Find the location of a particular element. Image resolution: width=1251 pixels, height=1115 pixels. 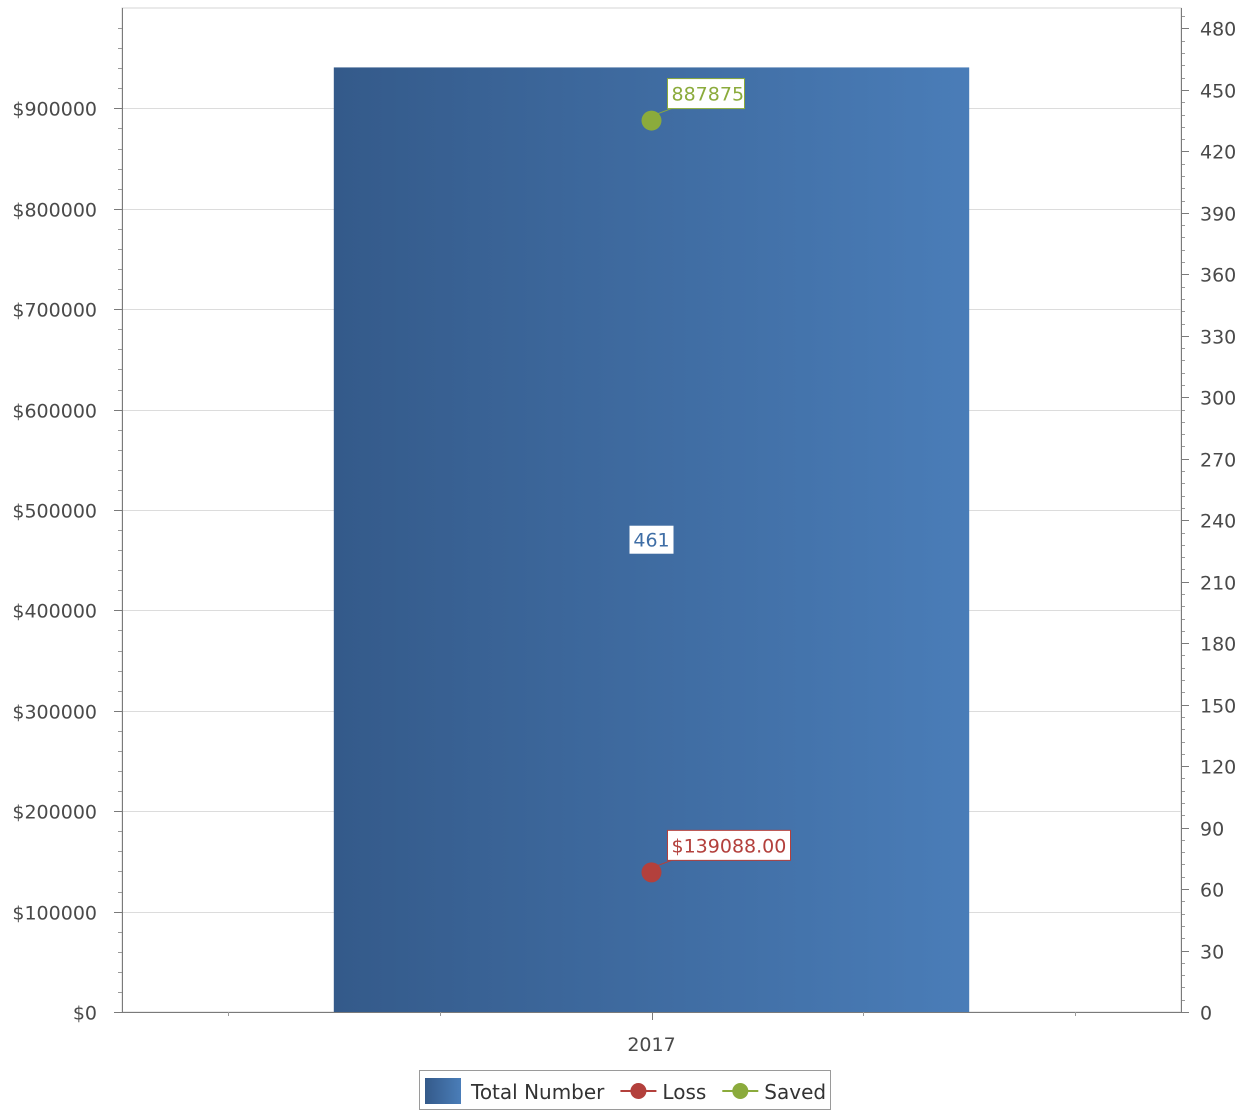

right-axis-tick-label: 60 is located at coordinates (1212, 891).